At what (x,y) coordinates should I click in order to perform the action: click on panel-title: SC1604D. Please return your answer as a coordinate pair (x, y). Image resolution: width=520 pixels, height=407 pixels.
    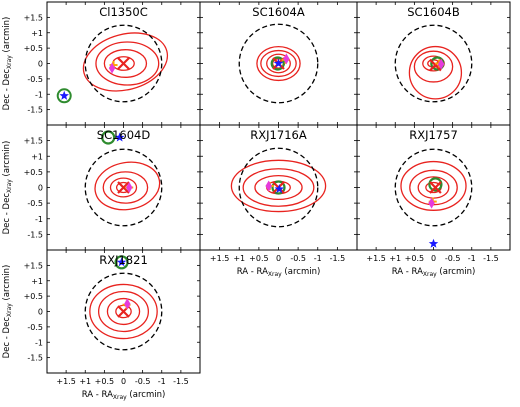
    Looking at the image, I should click on (124, 135).